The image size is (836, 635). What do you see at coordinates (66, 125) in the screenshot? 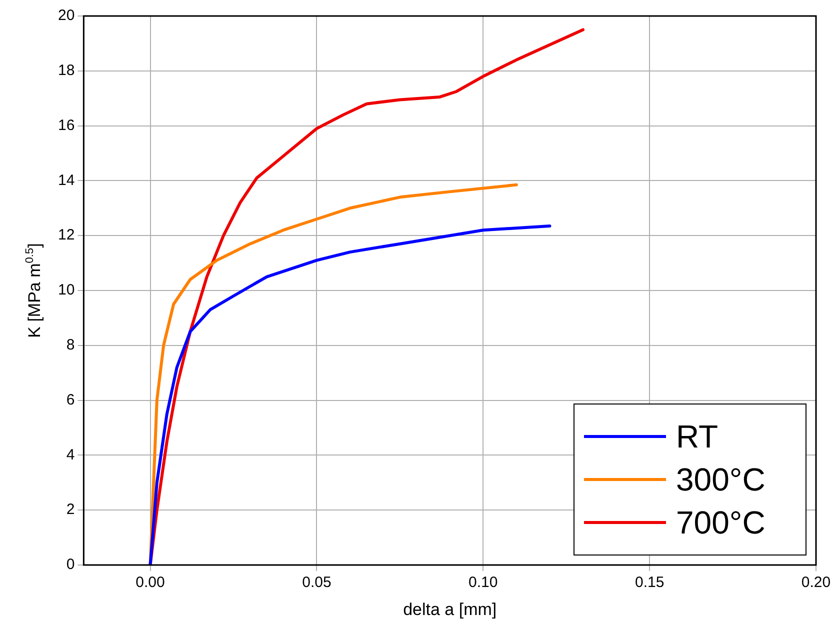
I see `y-tick-label: 16` at bounding box center [66, 125].